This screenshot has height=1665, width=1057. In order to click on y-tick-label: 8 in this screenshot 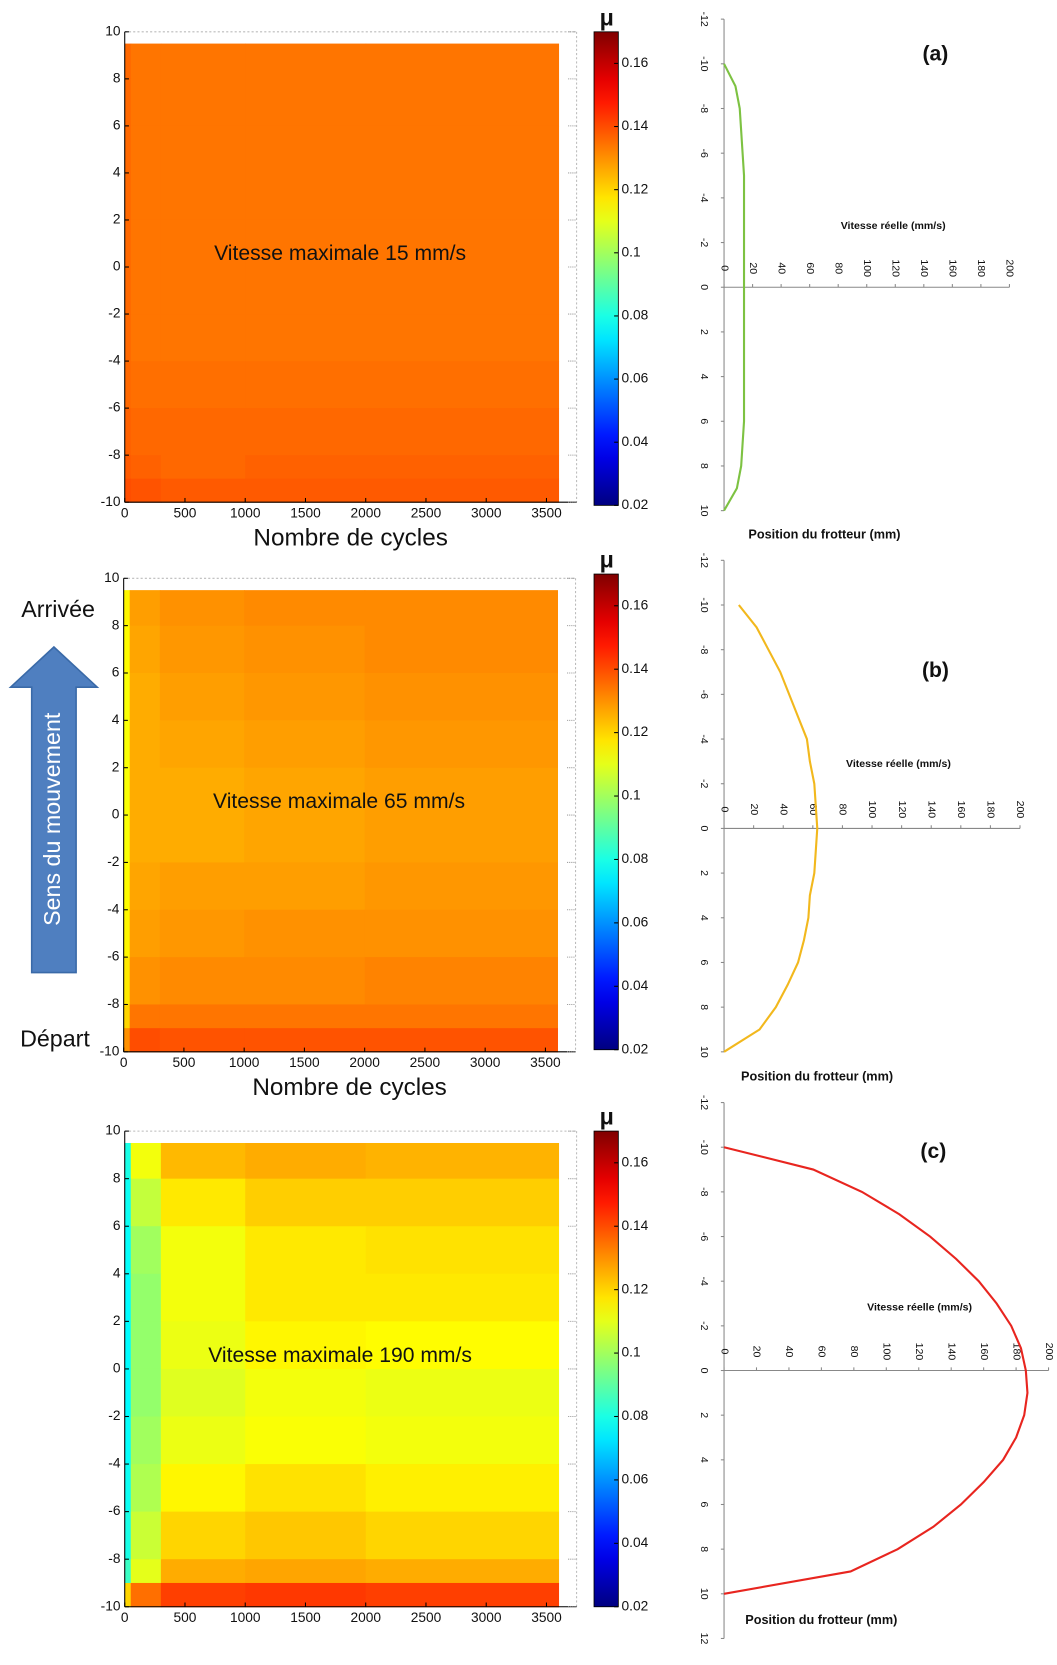, I will do `click(117, 1177)`.